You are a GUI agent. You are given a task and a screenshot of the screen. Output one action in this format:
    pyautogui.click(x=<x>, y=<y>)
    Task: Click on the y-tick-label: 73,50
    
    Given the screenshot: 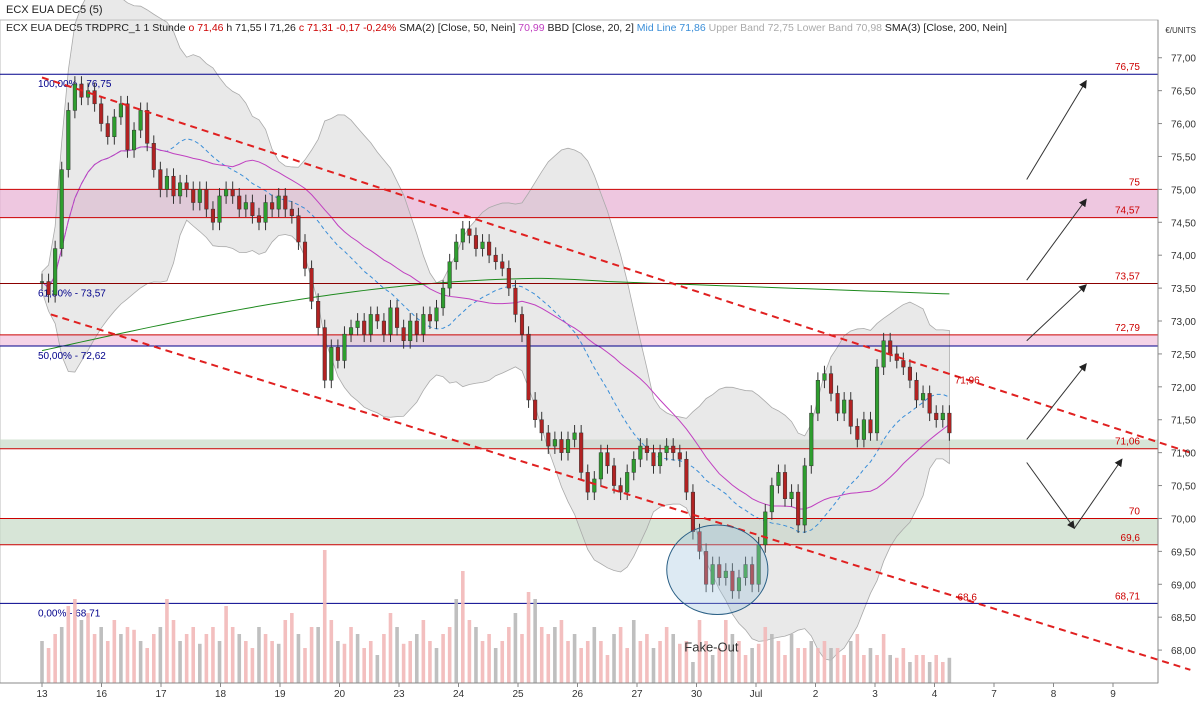 What is the action you would take?
    pyautogui.click(x=1183, y=289)
    